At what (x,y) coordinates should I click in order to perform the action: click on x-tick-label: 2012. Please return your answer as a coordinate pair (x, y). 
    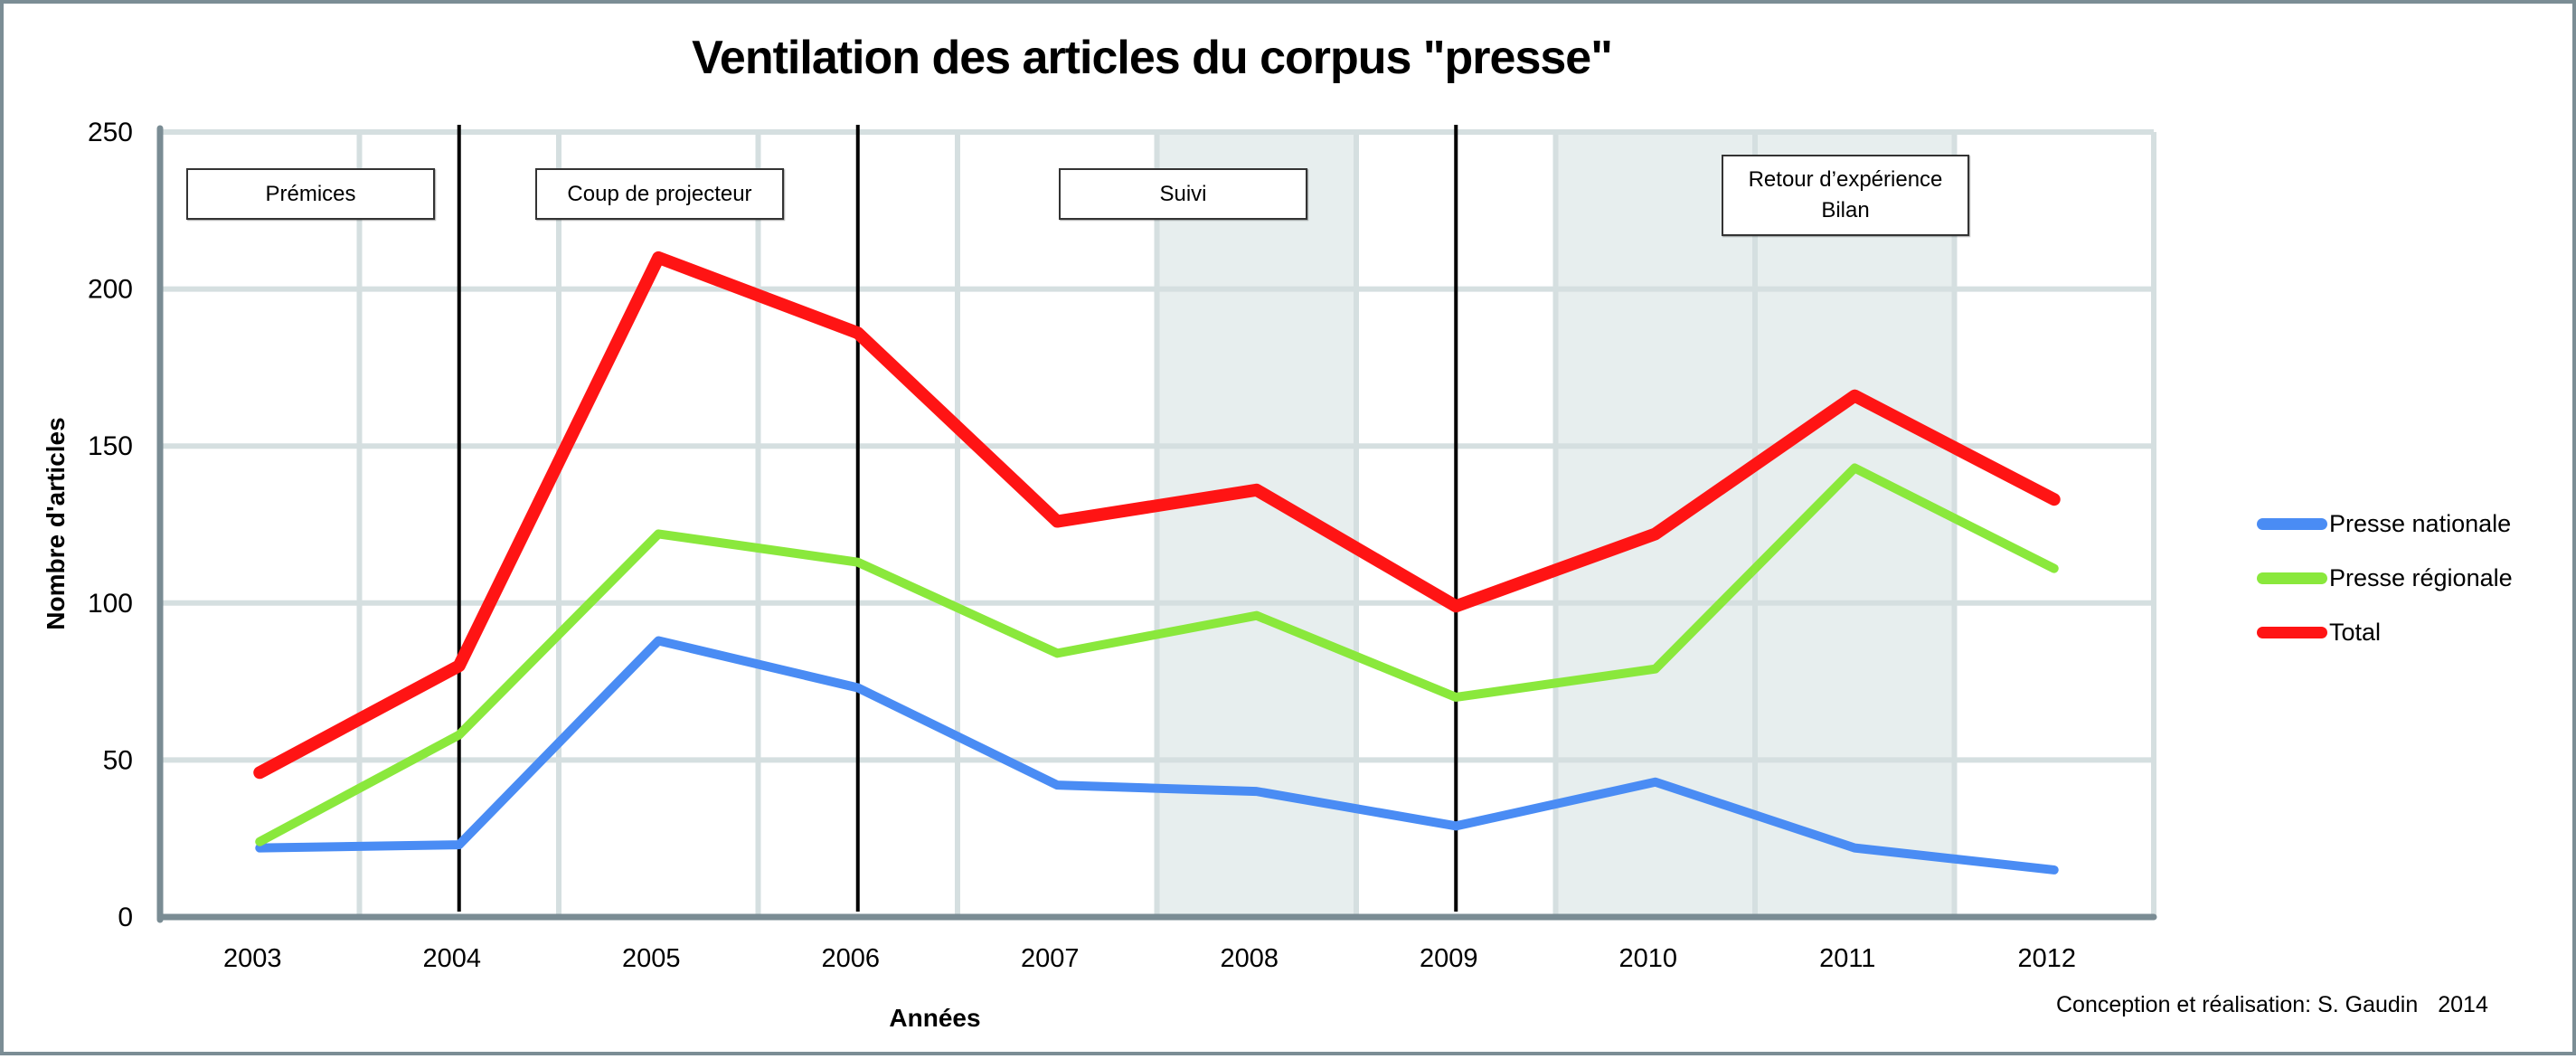
    Looking at the image, I should click on (2046, 958).